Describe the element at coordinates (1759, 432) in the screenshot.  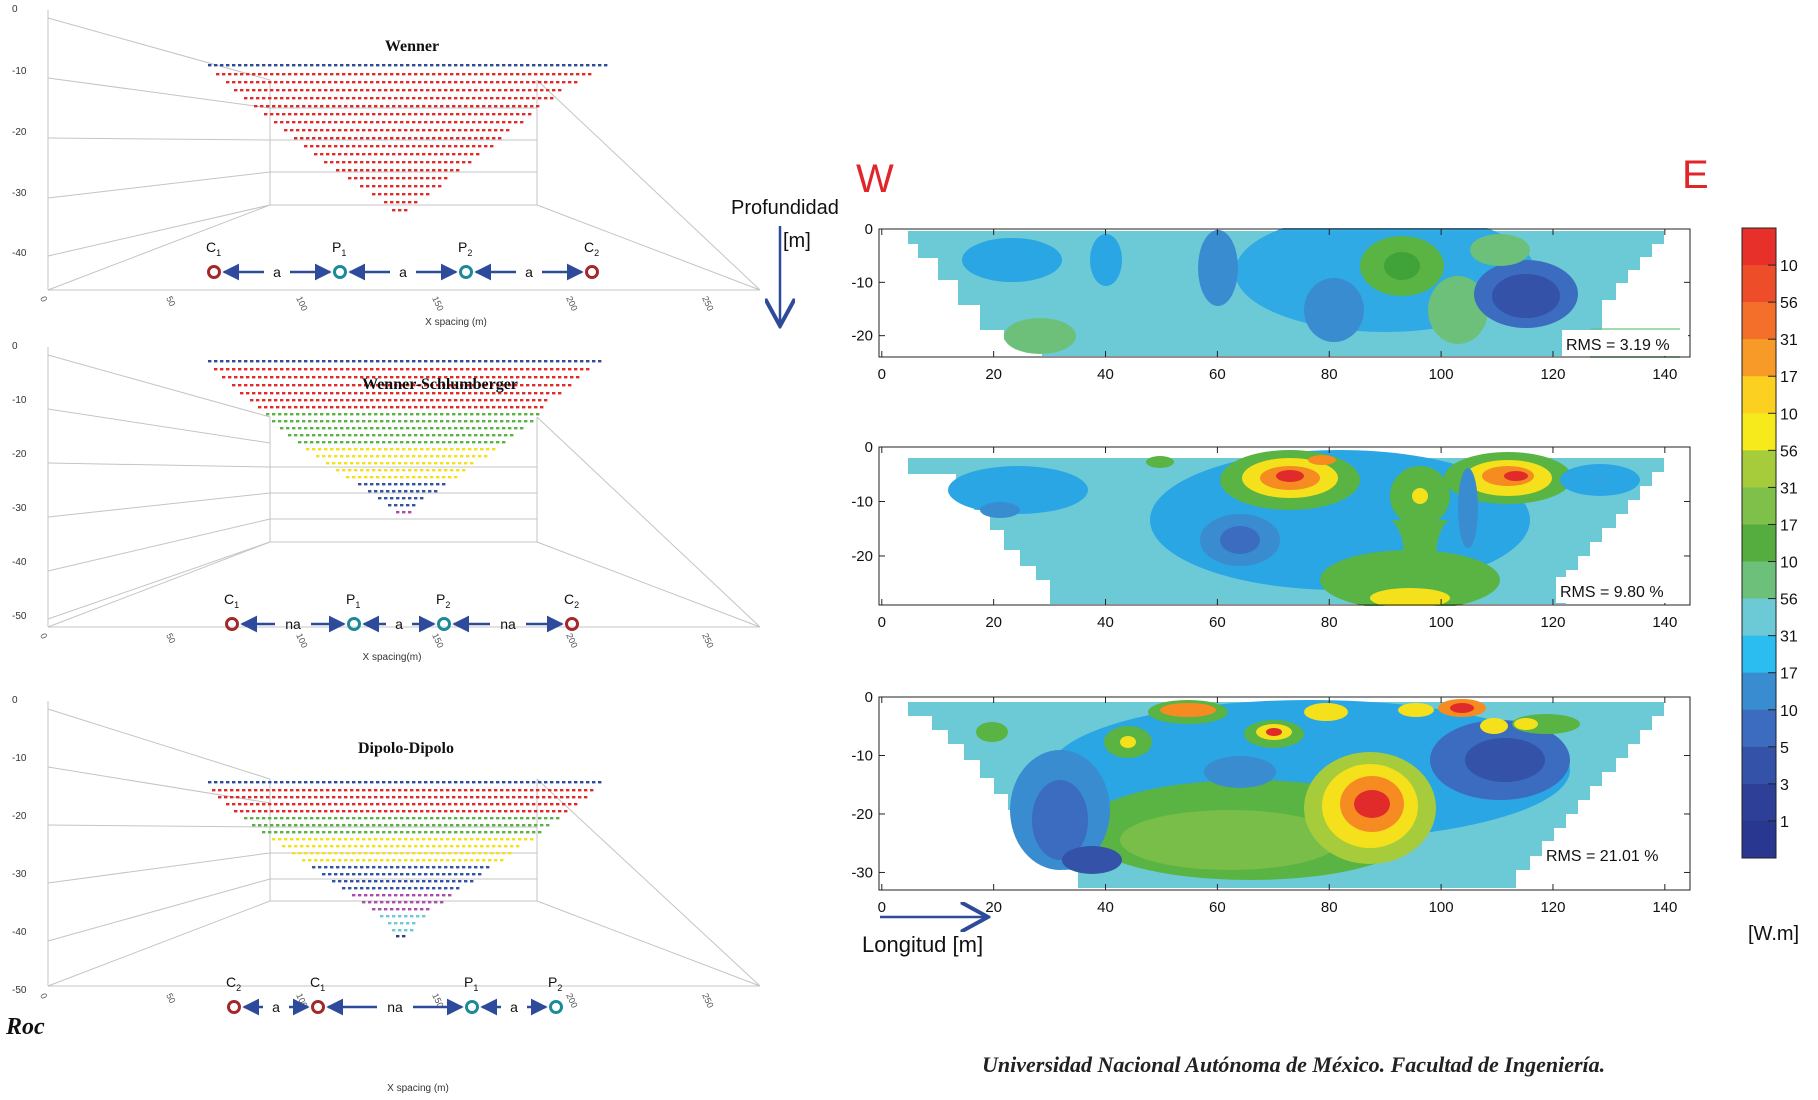
I see `color-scale-swatch` at that location.